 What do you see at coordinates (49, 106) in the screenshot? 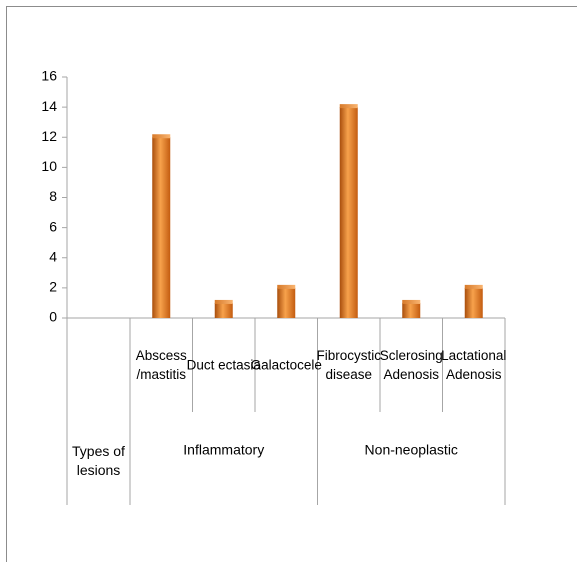
I see `y-tick-label: 14` at bounding box center [49, 106].